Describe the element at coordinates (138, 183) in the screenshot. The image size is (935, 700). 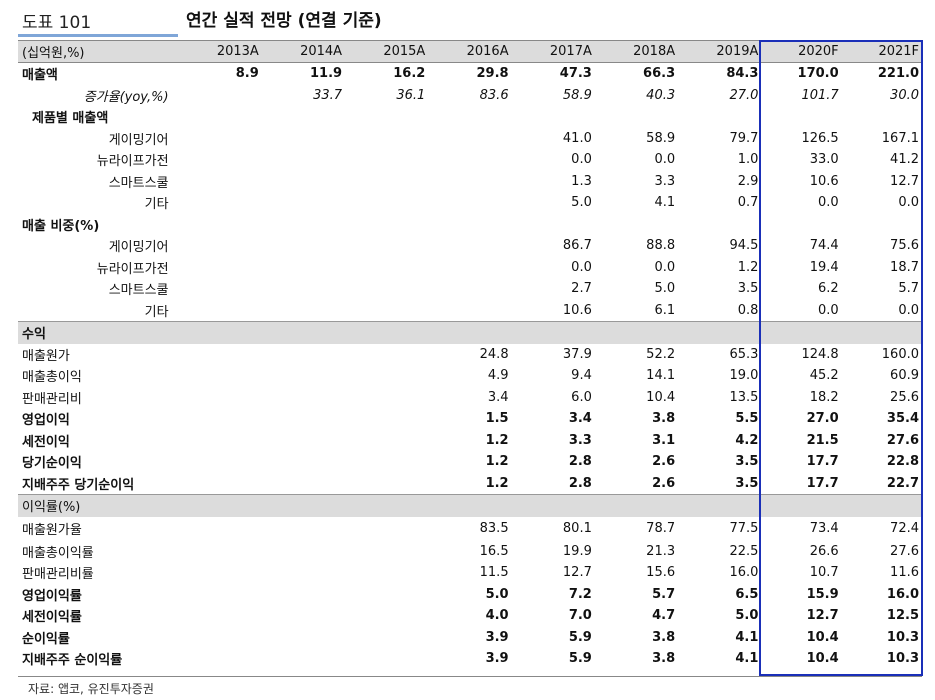
I see `row-label: 스마트스쿨` at that location.